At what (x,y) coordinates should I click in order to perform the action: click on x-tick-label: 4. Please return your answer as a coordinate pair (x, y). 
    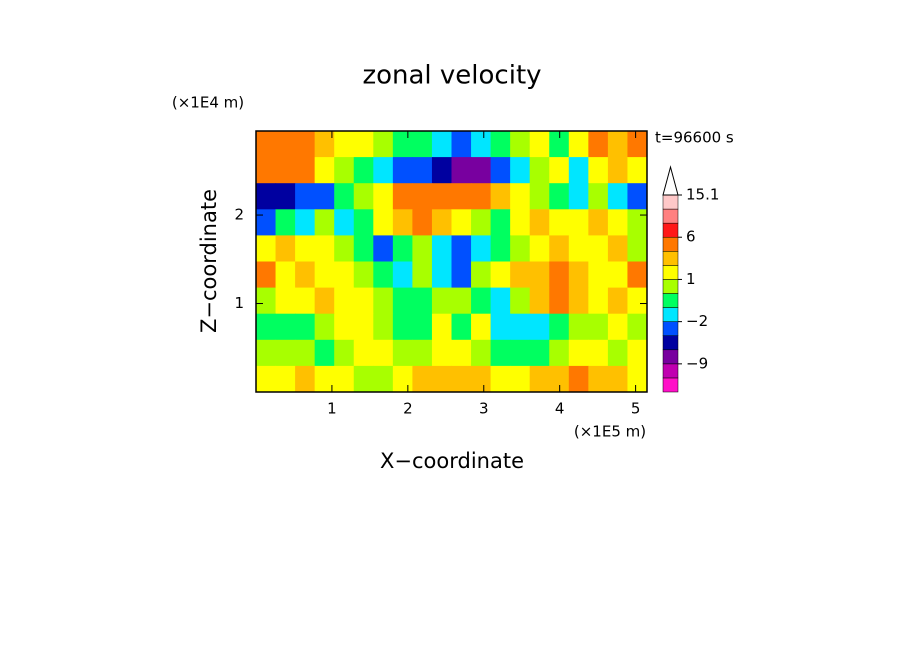
    Looking at the image, I should click on (560, 409).